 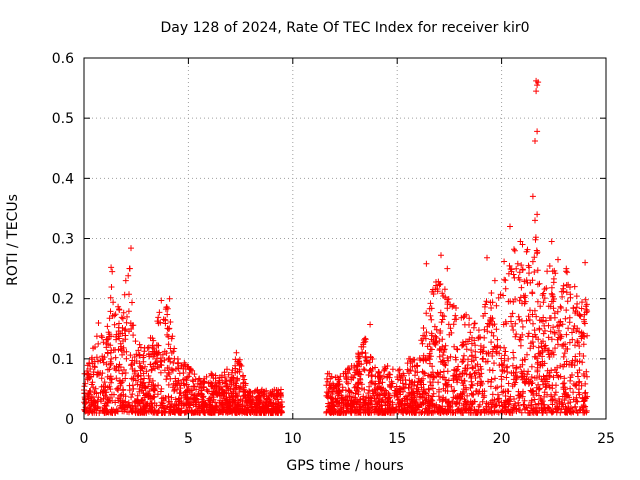 What do you see at coordinates (63, 360) in the screenshot?
I see `y-tick-label: 0.1` at bounding box center [63, 360].